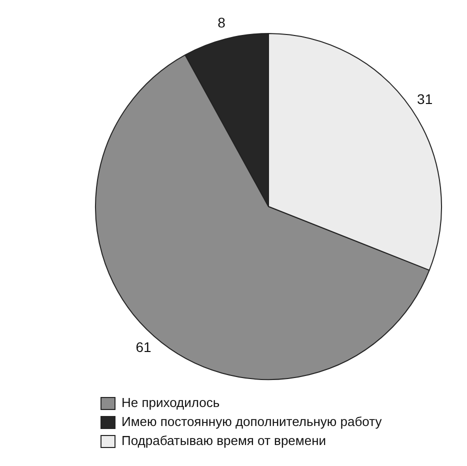 This screenshot has height=466, width=467. Describe the element at coordinates (222, 22) in the screenshot. I see `data-label: 8` at that location.